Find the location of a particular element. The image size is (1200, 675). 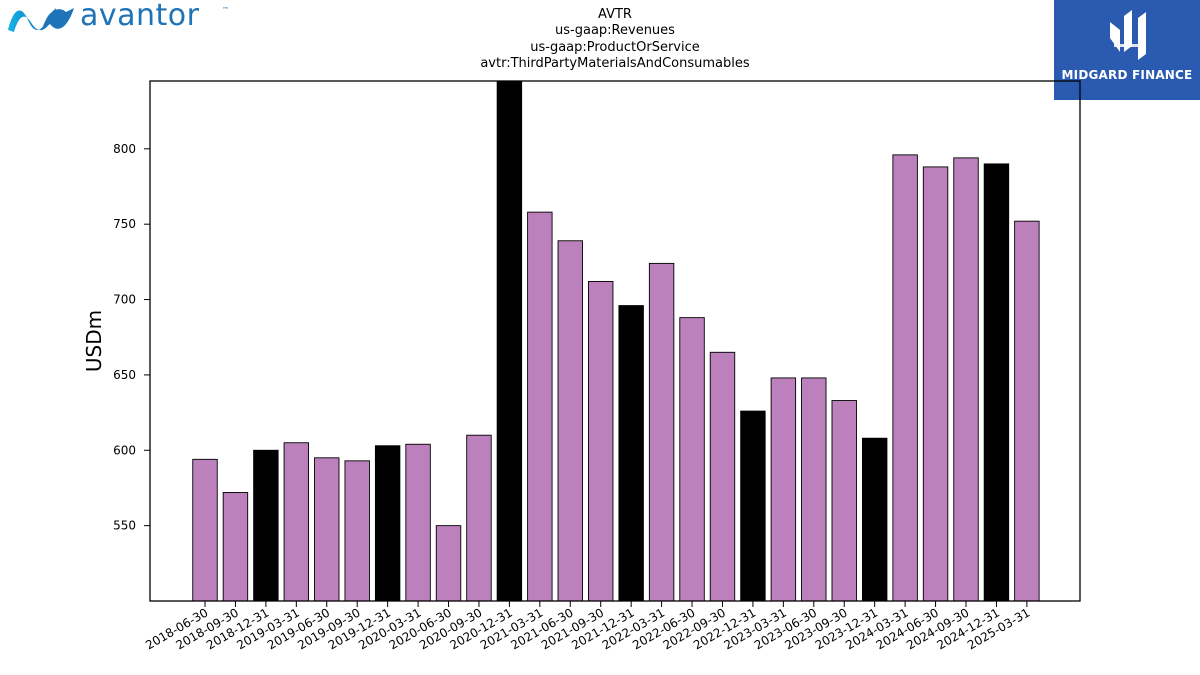

y-tick-label: 600 is located at coordinates (124, 450).